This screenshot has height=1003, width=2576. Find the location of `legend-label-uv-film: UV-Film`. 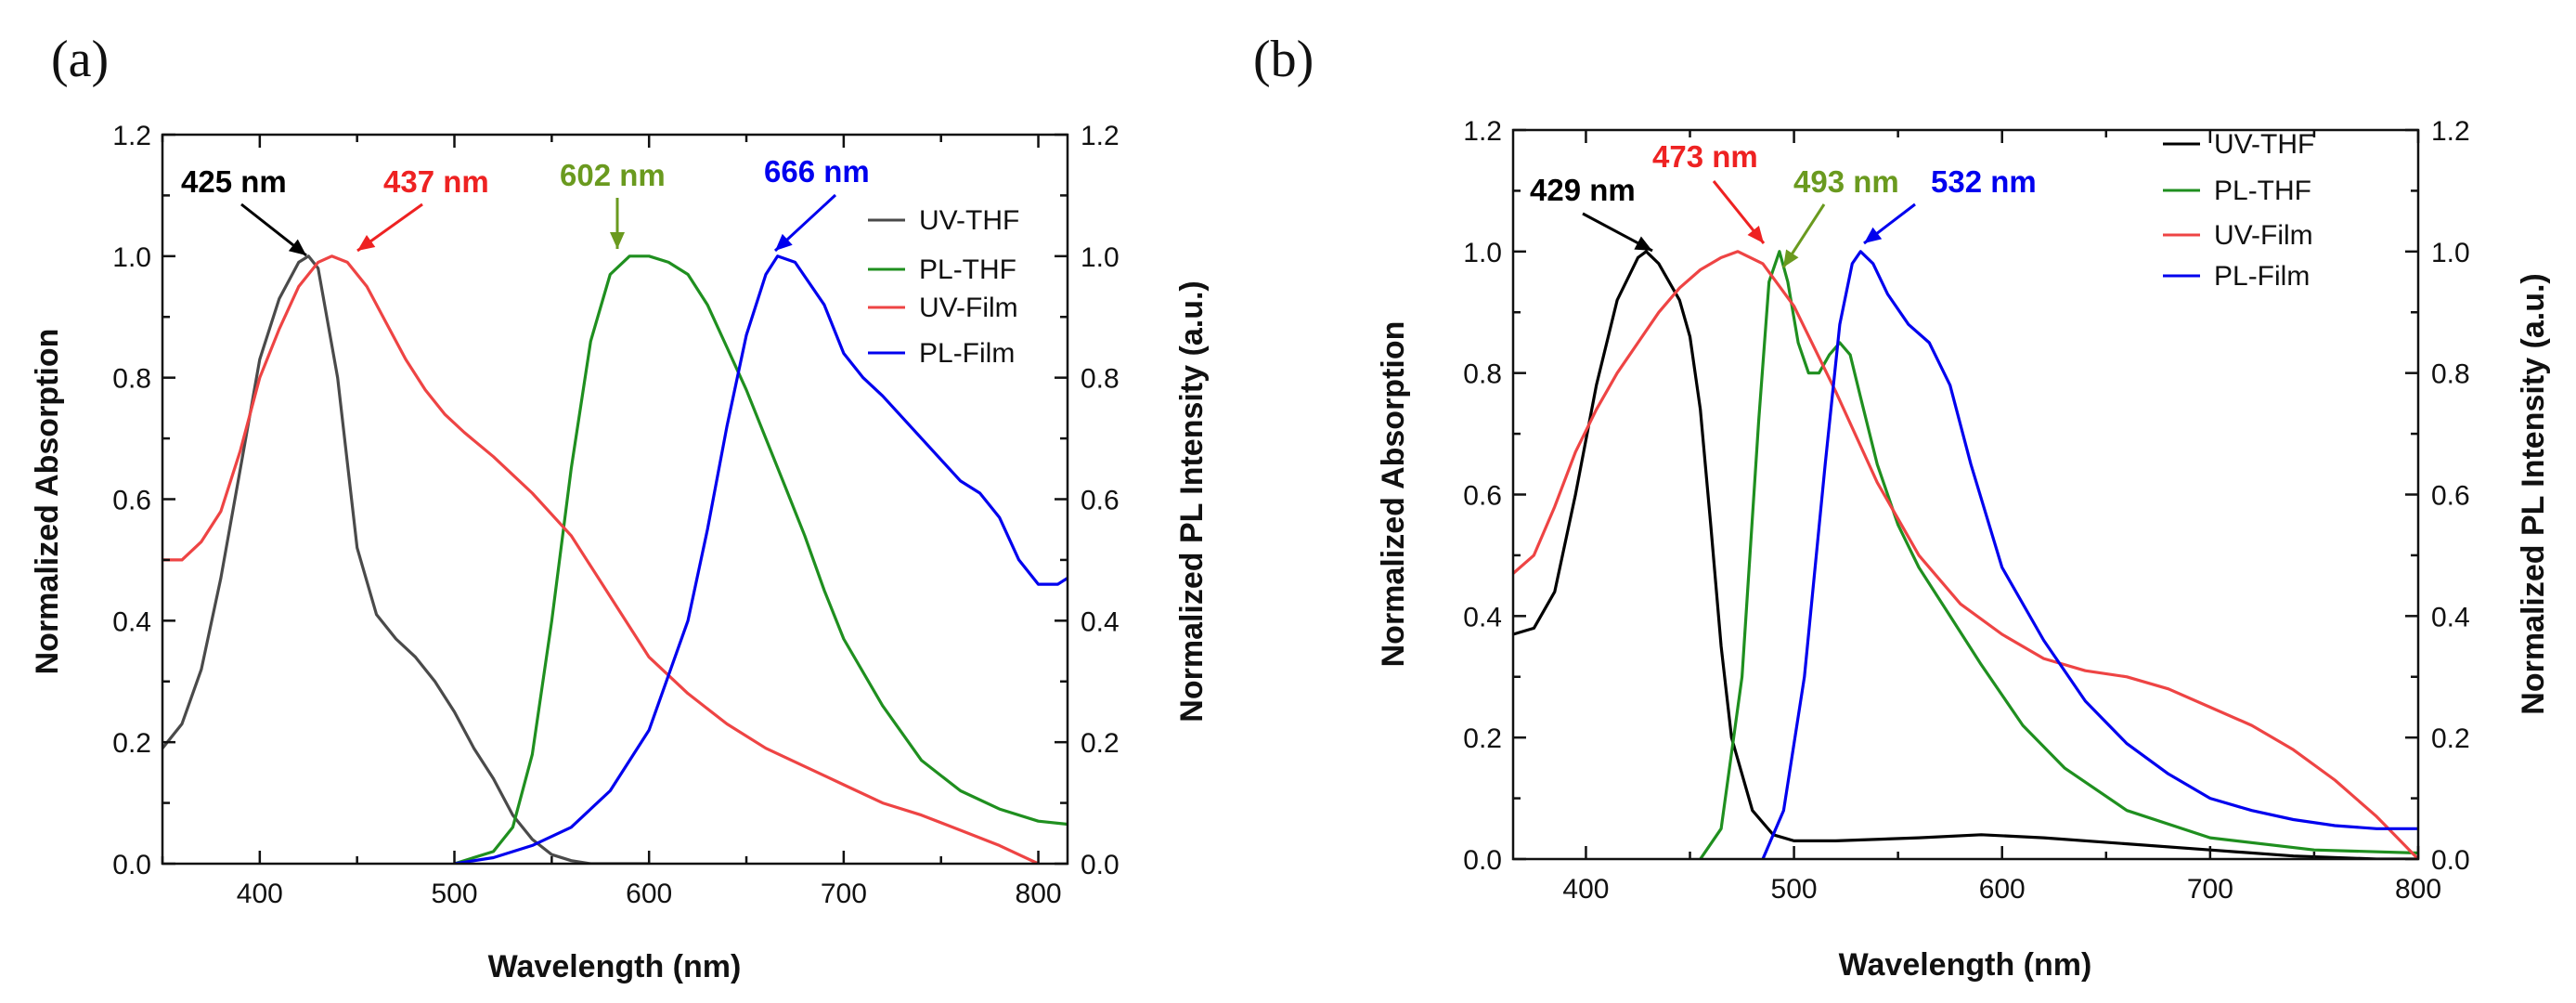

legend-label-uv-film: UV-Film is located at coordinates (968, 308).